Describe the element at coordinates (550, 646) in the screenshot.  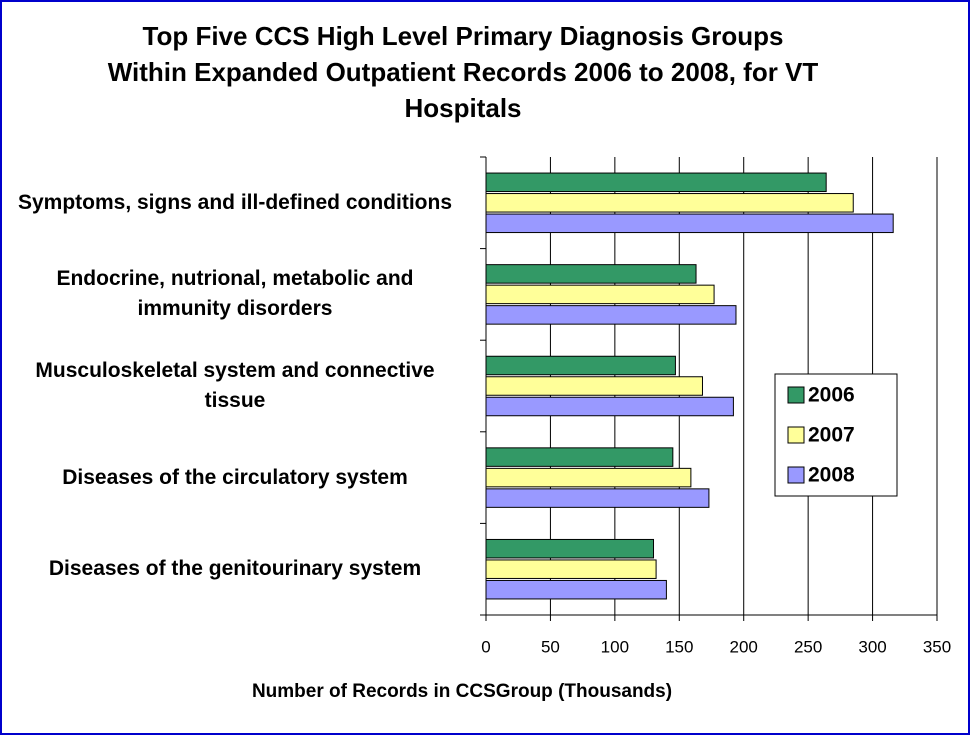
I see `x-tick-label: 50` at that location.